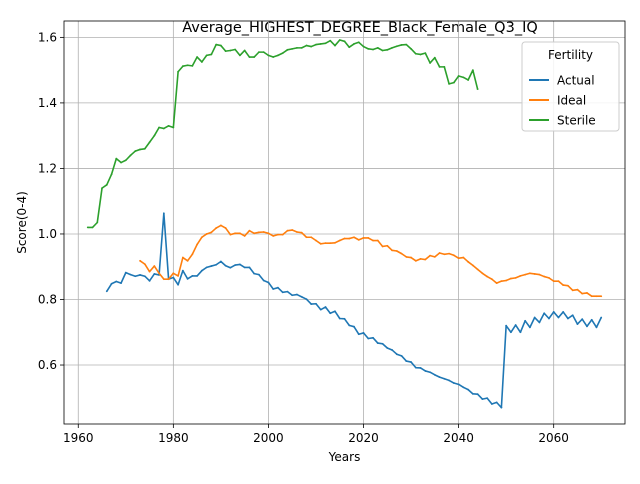 This screenshot has width=640, height=484. Describe the element at coordinates (173, 438) in the screenshot. I see `x-tick-label: 1980` at that location.